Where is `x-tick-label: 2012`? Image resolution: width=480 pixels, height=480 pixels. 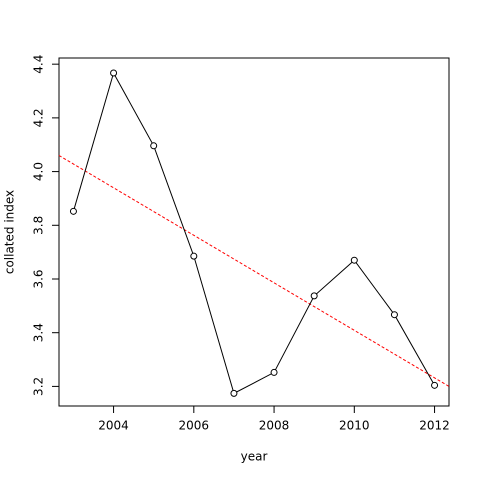
x-tick-label: 2012 is located at coordinates (434, 426).